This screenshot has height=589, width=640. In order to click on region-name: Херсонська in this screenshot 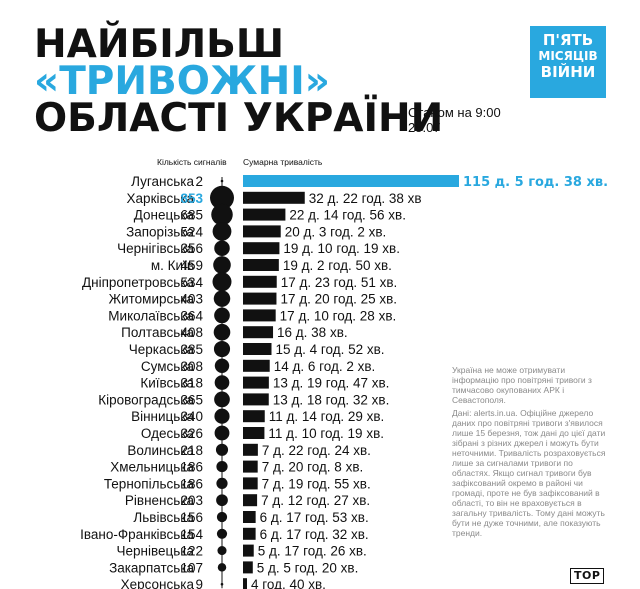, I will do `click(158, 583)`.